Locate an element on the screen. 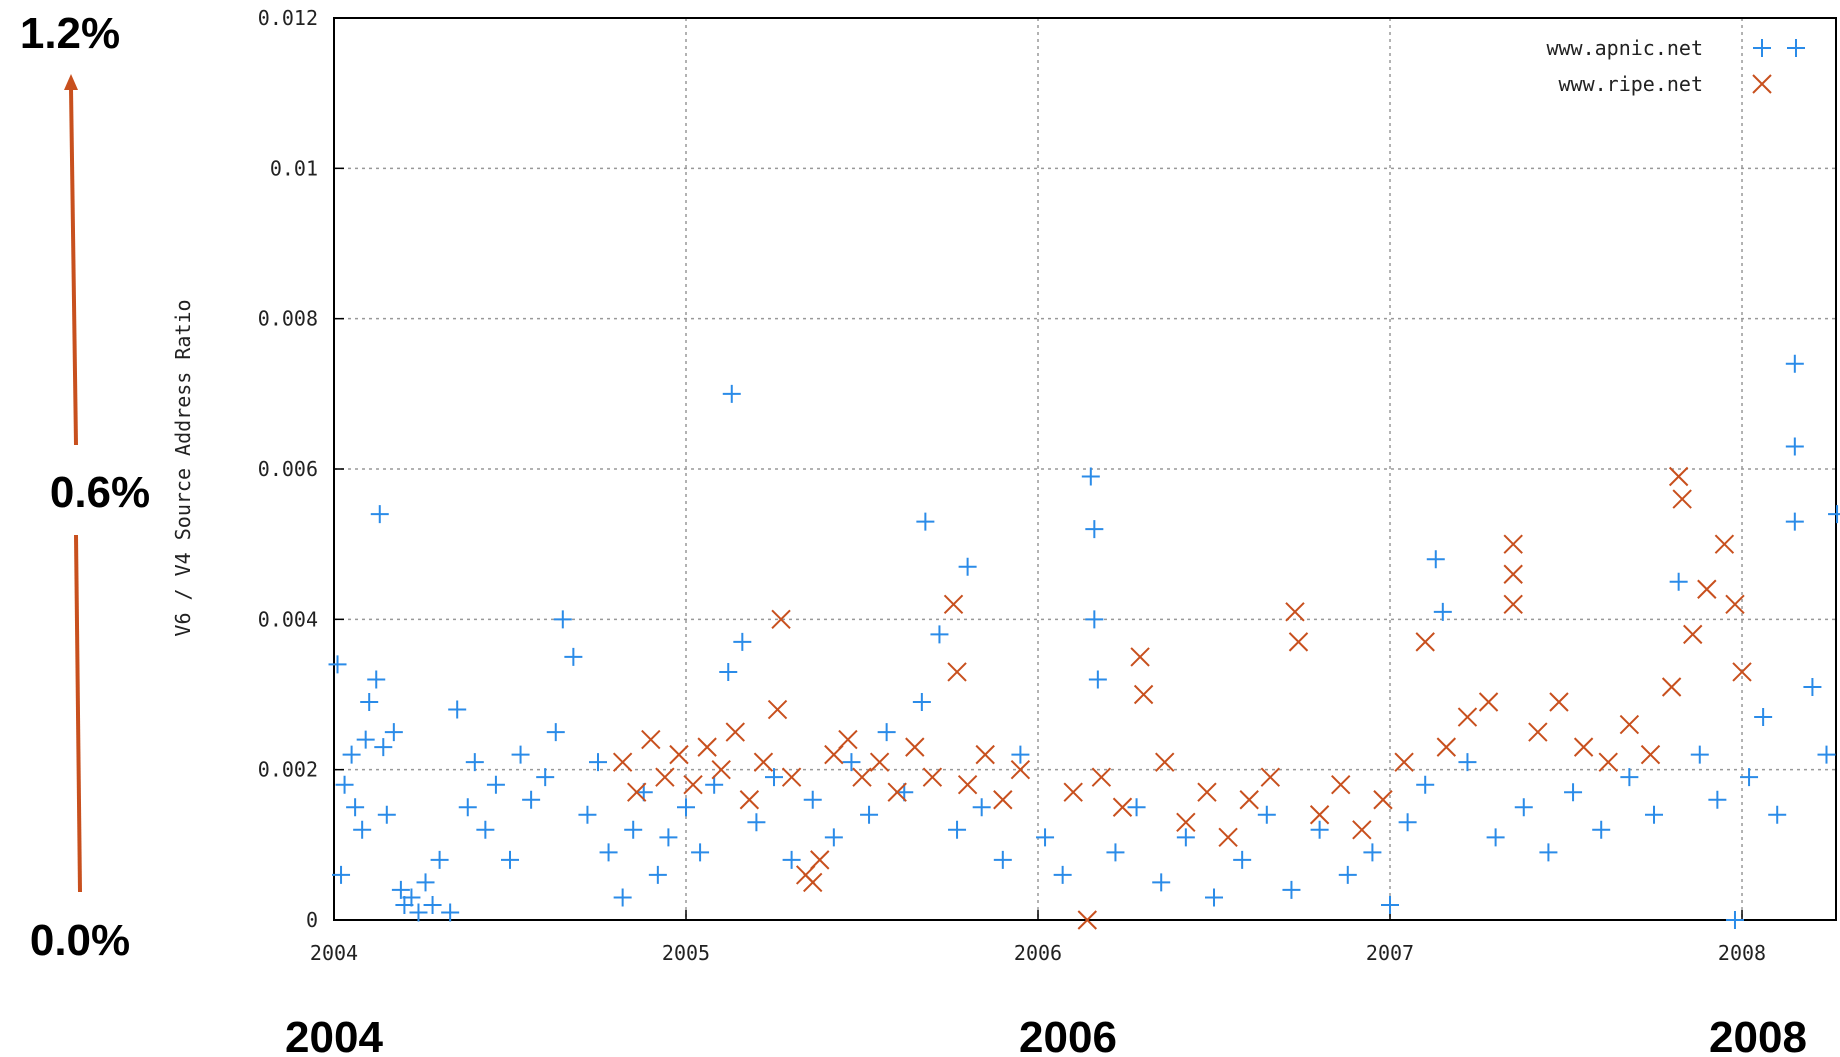  arrow-shaft is located at coordinates (73, 266).